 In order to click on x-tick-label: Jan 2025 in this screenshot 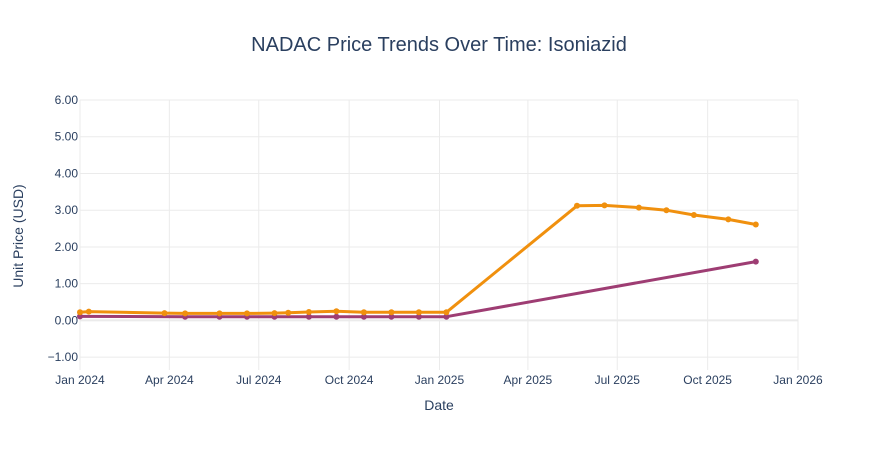, I will do `click(440, 380)`.